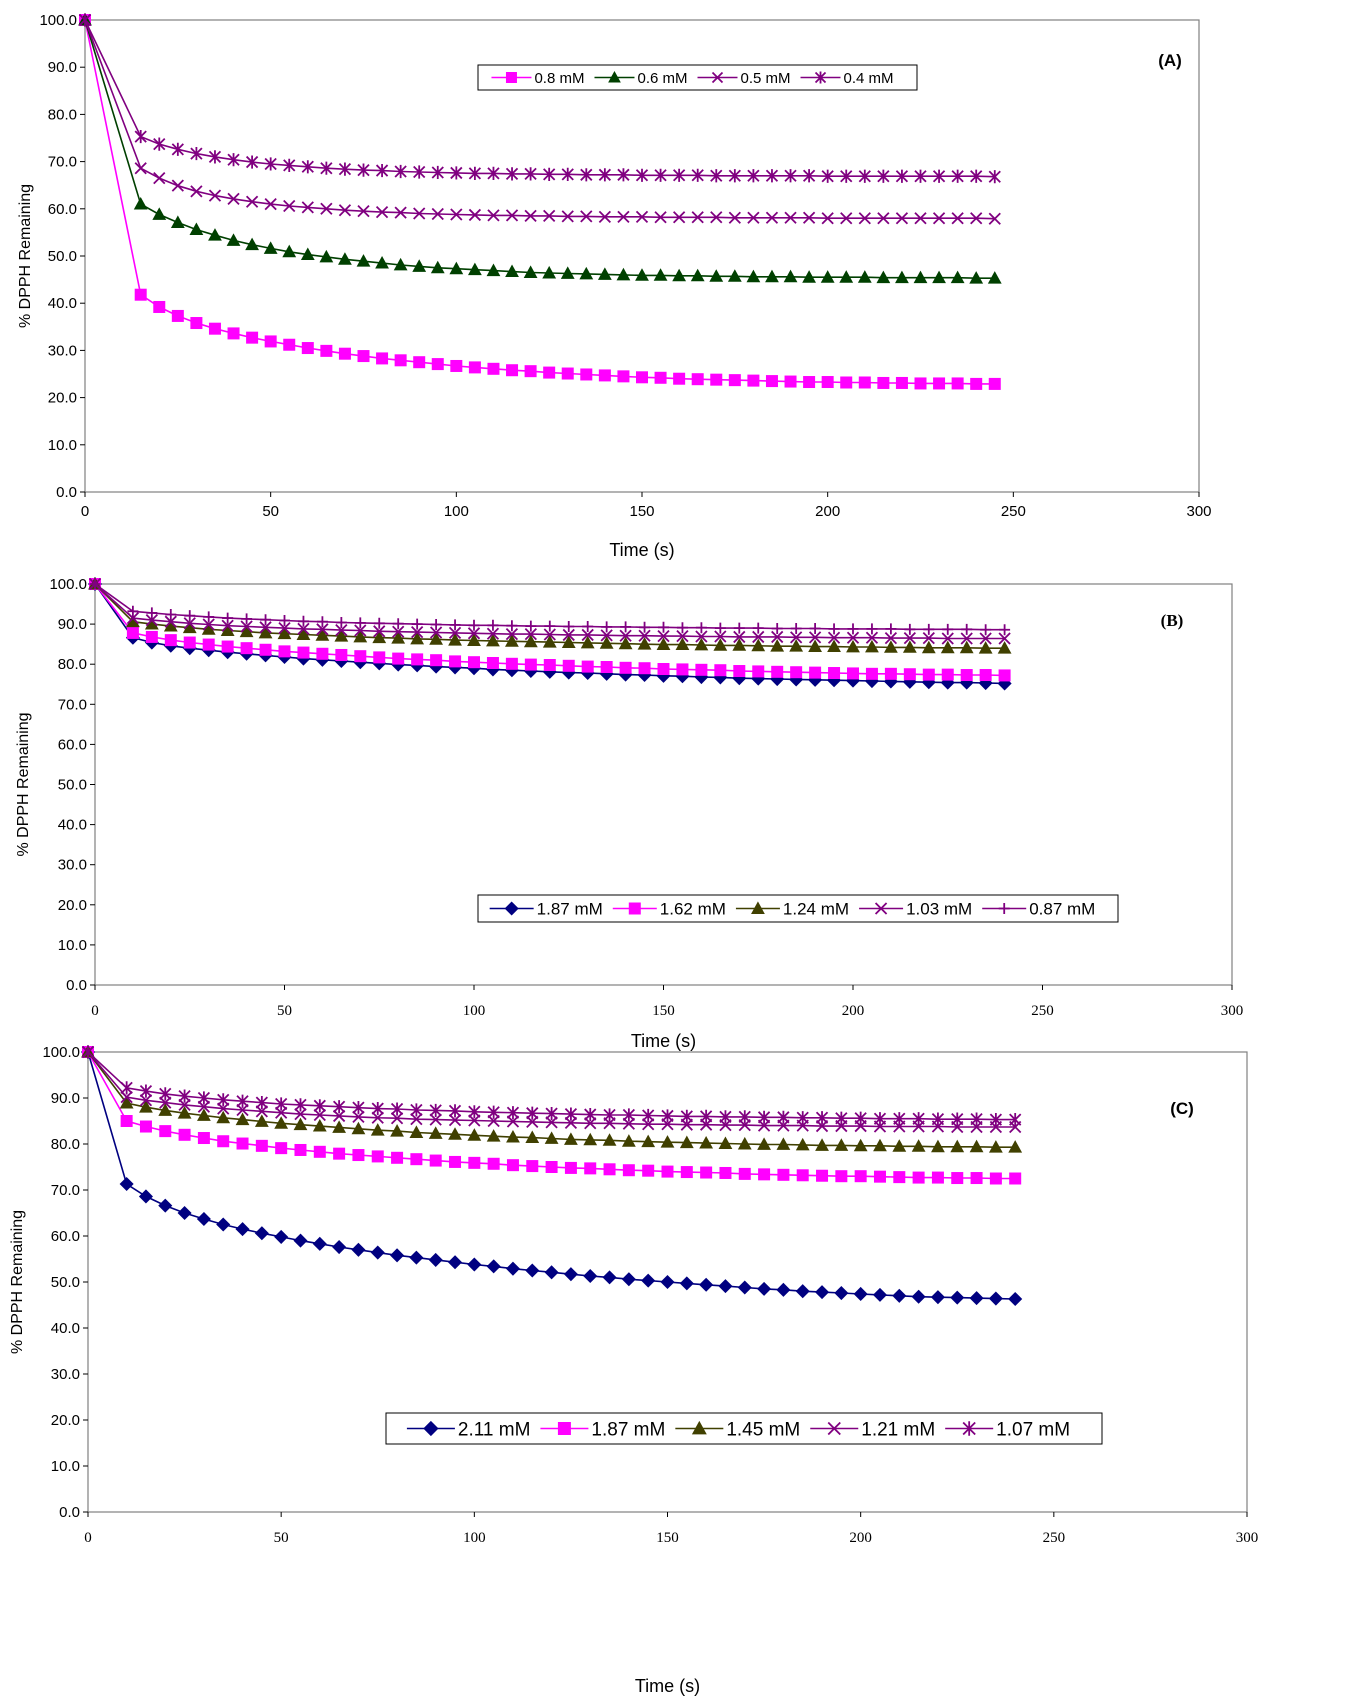  I want to click on legend: 0.8 mM 0.6 mM 0.5 mM 0.4 mM, so click(697, 77).